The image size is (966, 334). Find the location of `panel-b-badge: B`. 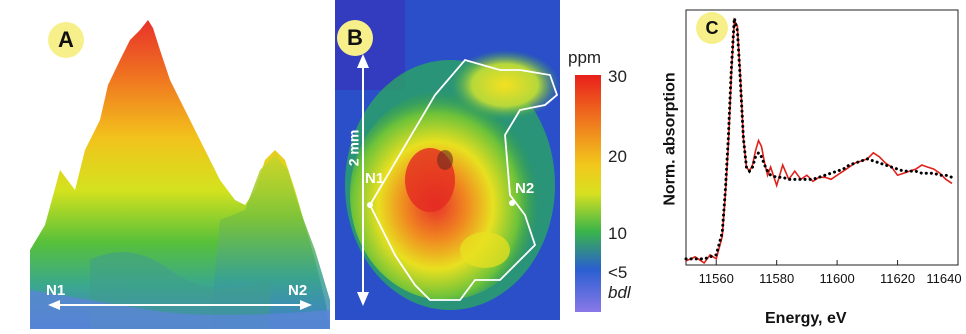

panel-b-badge: B is located at coordinates (355, 38).